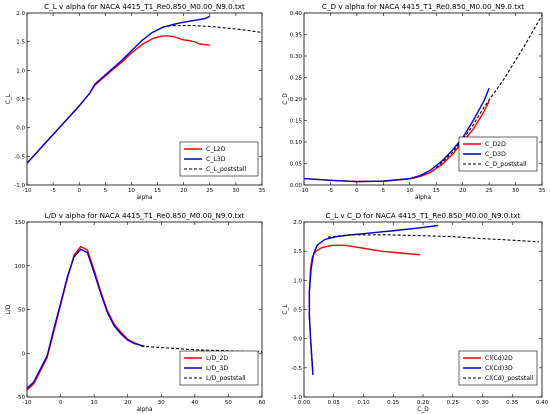 The image size is (550, 414). I want to click on y-tick-label: 0.15, so click(296, 122).